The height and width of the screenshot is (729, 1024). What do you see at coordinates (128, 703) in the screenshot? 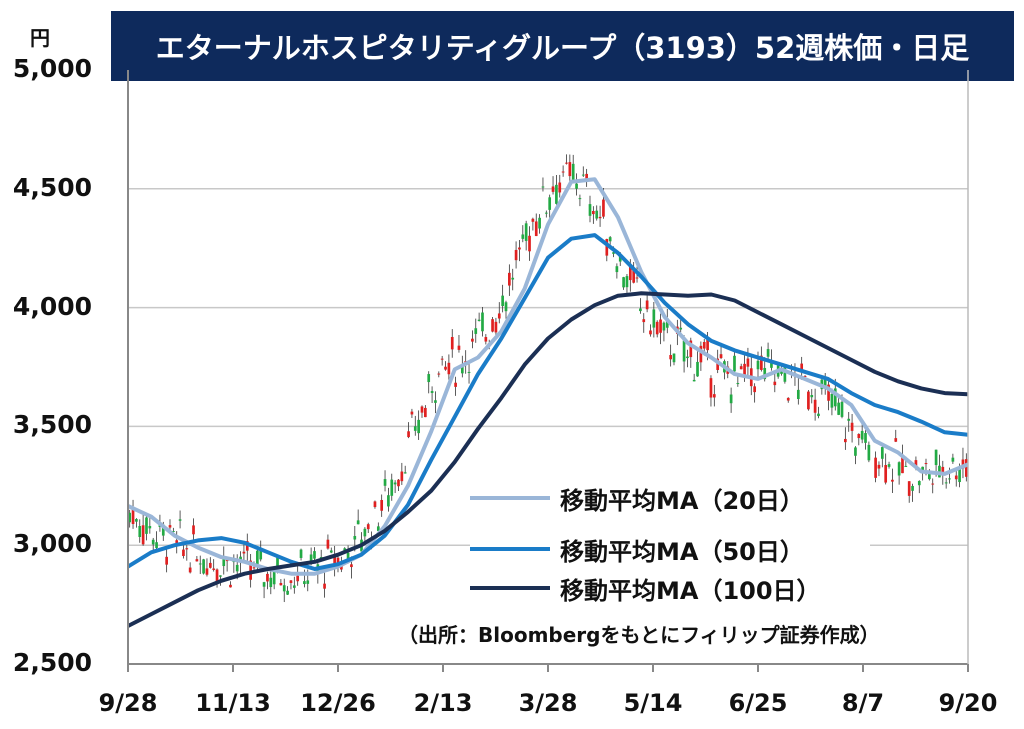
I see `x-tick-label: 9/28` at bounding box center [128, 703].